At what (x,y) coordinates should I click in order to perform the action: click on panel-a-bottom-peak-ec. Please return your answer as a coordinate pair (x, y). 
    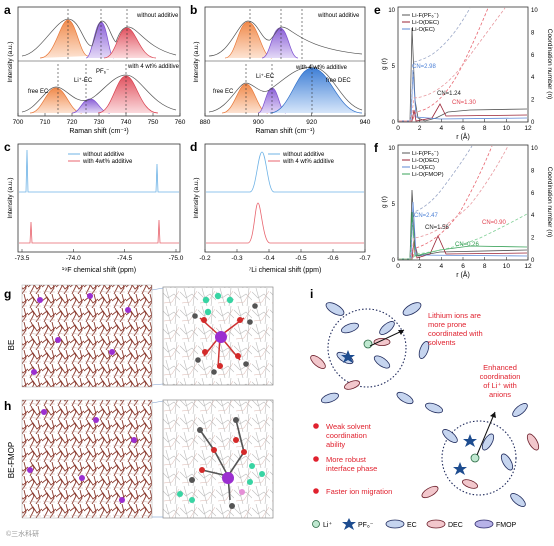
    Looking at the image, I should click on (56, 100).